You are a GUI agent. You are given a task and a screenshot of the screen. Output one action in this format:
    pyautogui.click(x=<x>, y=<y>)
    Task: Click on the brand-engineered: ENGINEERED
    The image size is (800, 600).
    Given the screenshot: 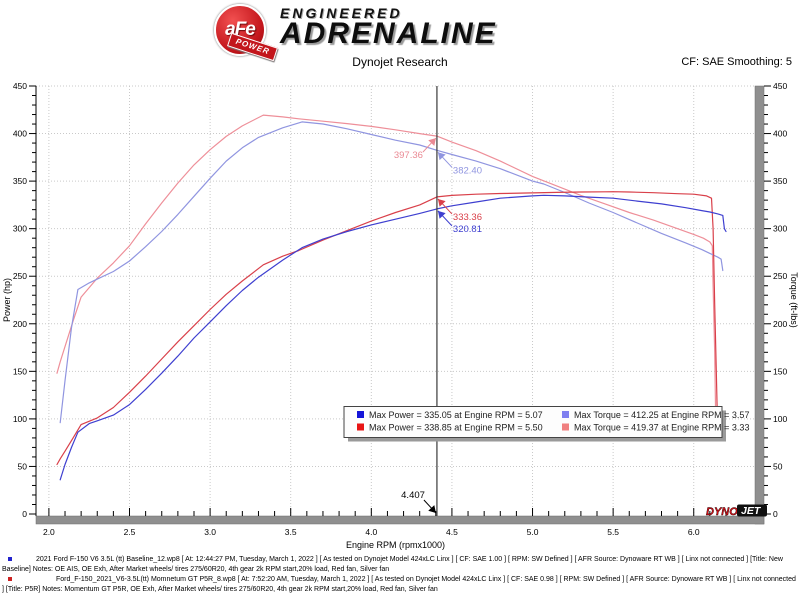 What is the action you would take?
    pyautogui.click(x=341, y=13)
    